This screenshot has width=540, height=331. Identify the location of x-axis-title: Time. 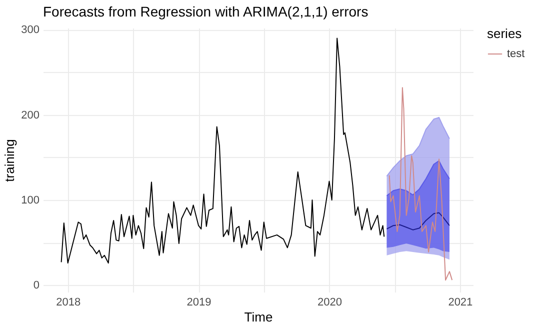
(258, 317).